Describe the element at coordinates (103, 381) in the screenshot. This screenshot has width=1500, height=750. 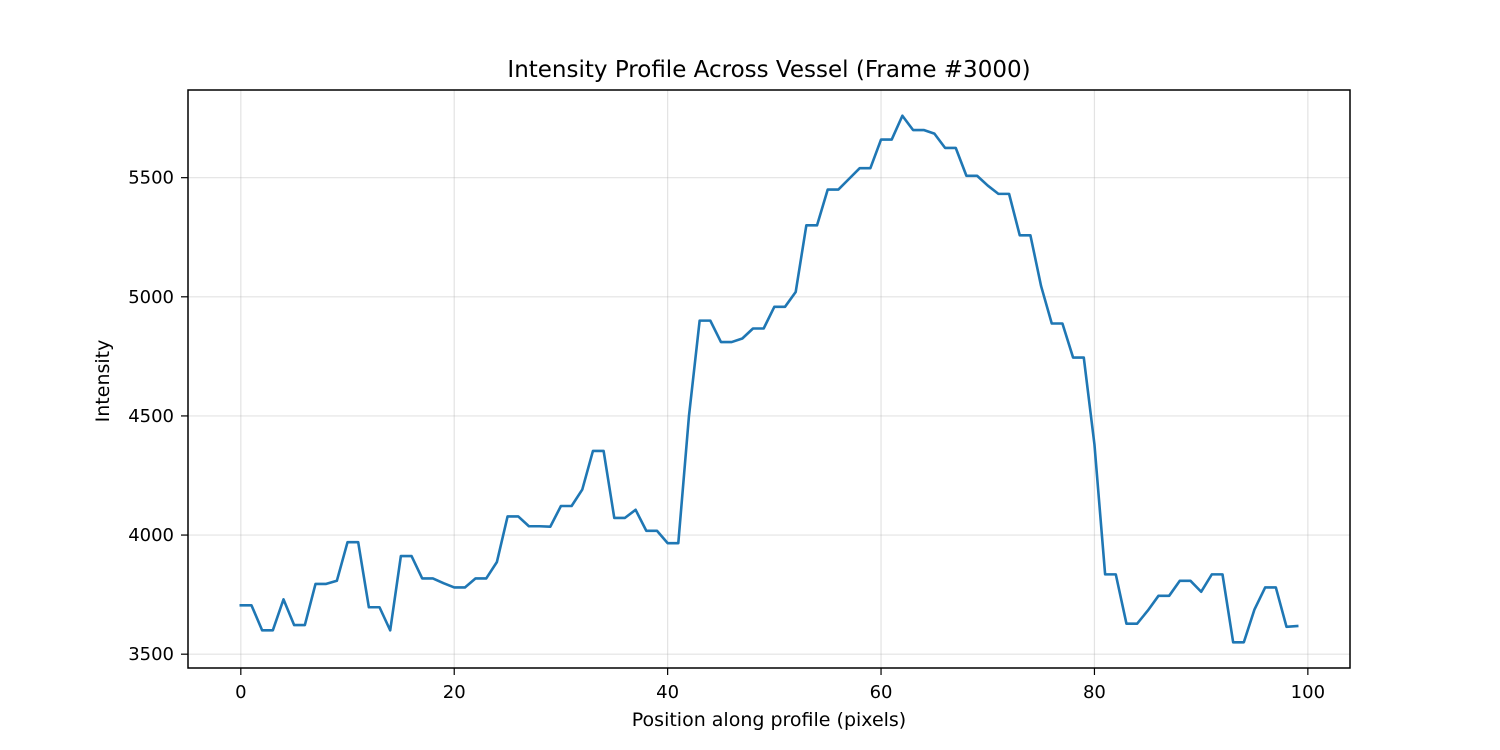
I see `y-axis-label: Intensity` at that location.